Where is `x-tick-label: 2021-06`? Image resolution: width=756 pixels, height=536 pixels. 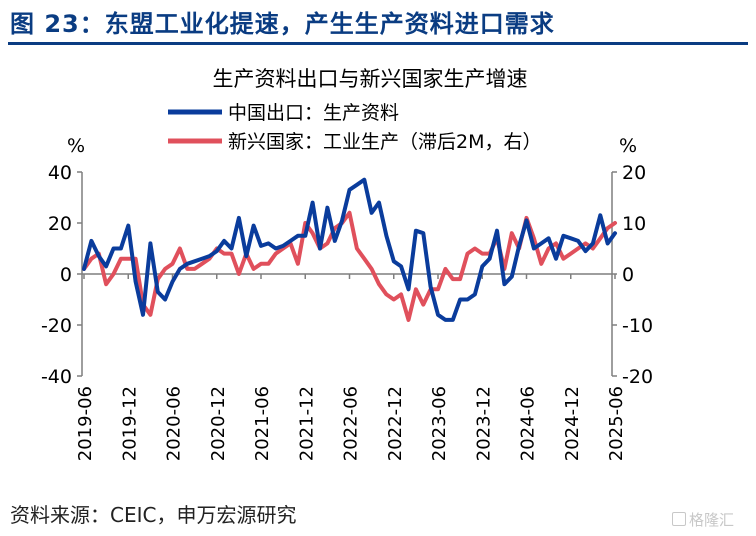 x-tick-label: 2021-06 is located at coordinates (262, 423).